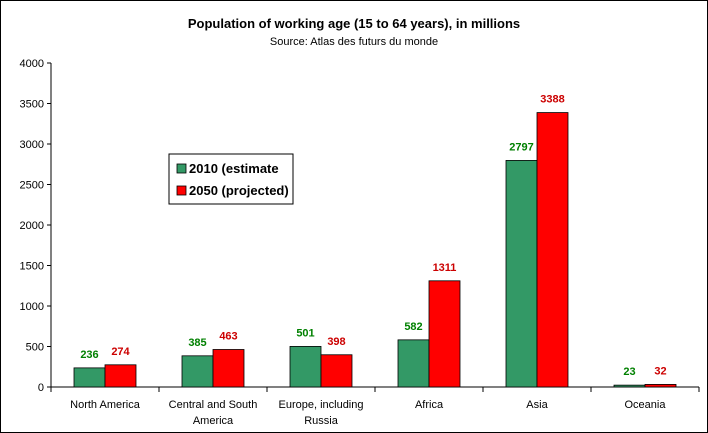 Image resolution: width=708 pixels, height=433 pixels. I want to click on y-tick-label: 0, so click(41, 388).